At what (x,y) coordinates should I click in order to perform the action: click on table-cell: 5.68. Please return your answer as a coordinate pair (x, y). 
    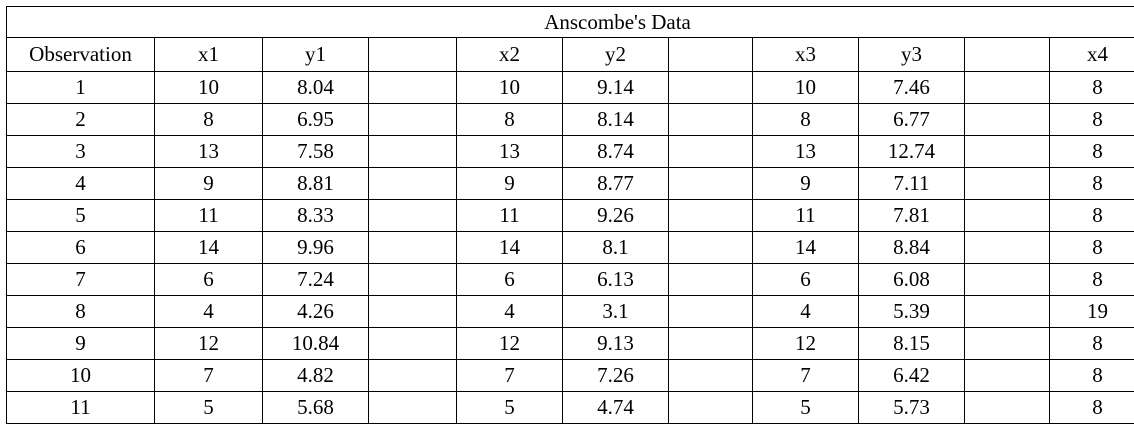
    Looking at the image, I should click on (315, 407).